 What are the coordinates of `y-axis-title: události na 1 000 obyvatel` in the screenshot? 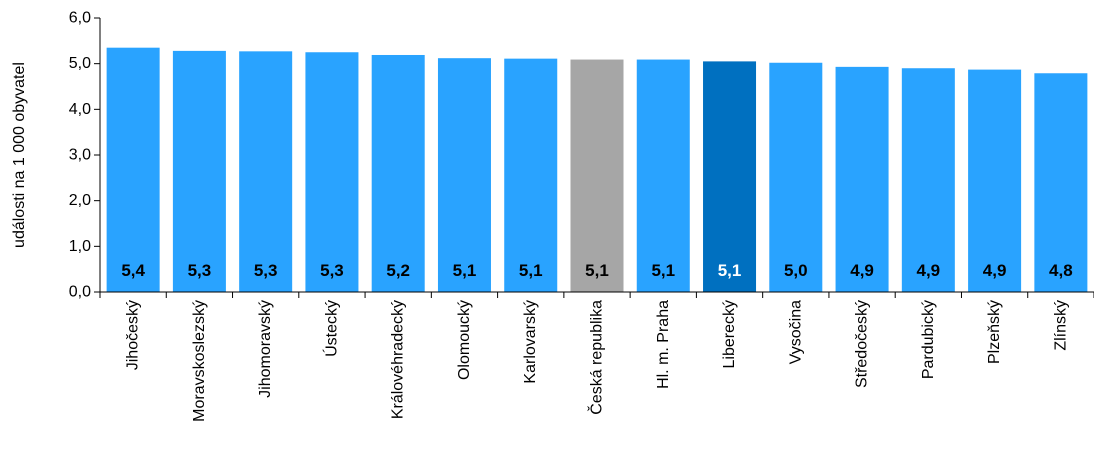 It's located at (19, 155).